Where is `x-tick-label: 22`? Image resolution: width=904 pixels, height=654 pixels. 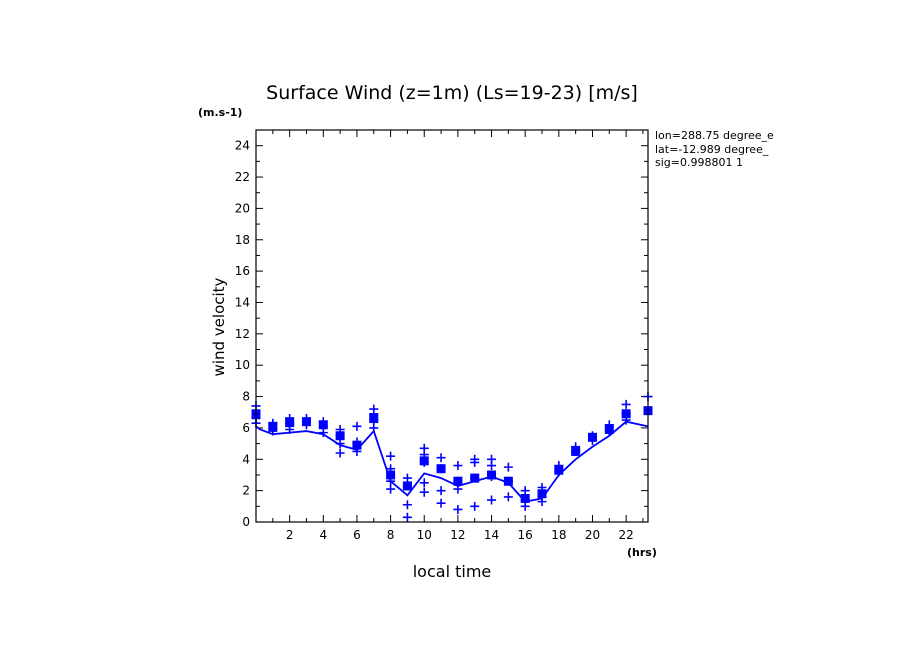
x-tick-label: 22 is located at coordinates (625, 535).